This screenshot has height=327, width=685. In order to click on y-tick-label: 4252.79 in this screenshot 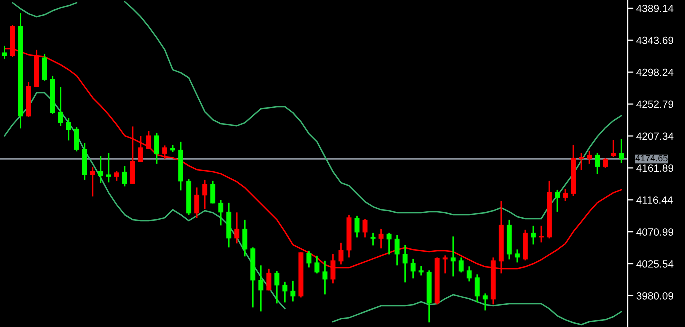, I will do `click(655, 104)`.